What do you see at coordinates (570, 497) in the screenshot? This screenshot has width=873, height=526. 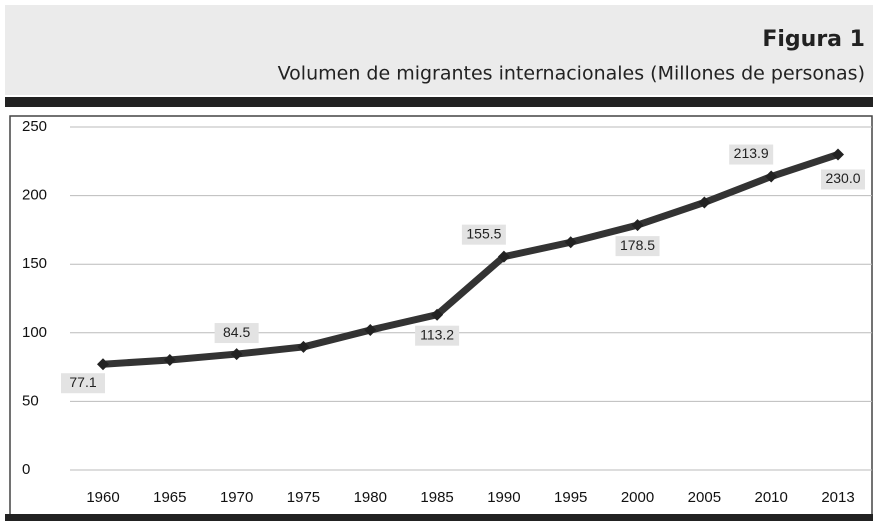 I see `x-tick-label: 1995` at bounding box center [570, 497].